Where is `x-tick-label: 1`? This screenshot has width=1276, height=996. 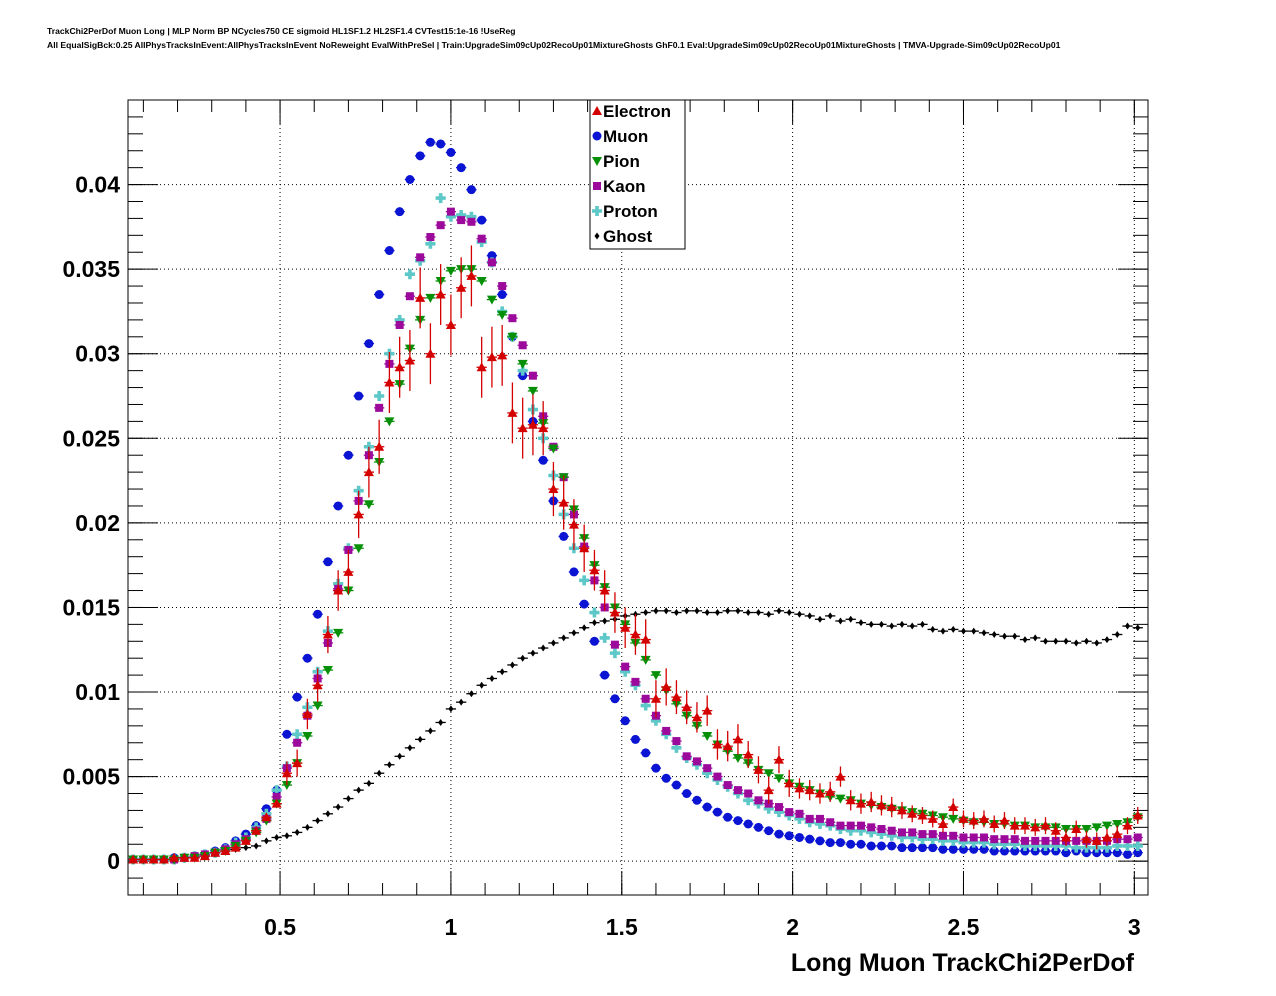 x-tick-label: 1 is located at coordinates (451, 927).